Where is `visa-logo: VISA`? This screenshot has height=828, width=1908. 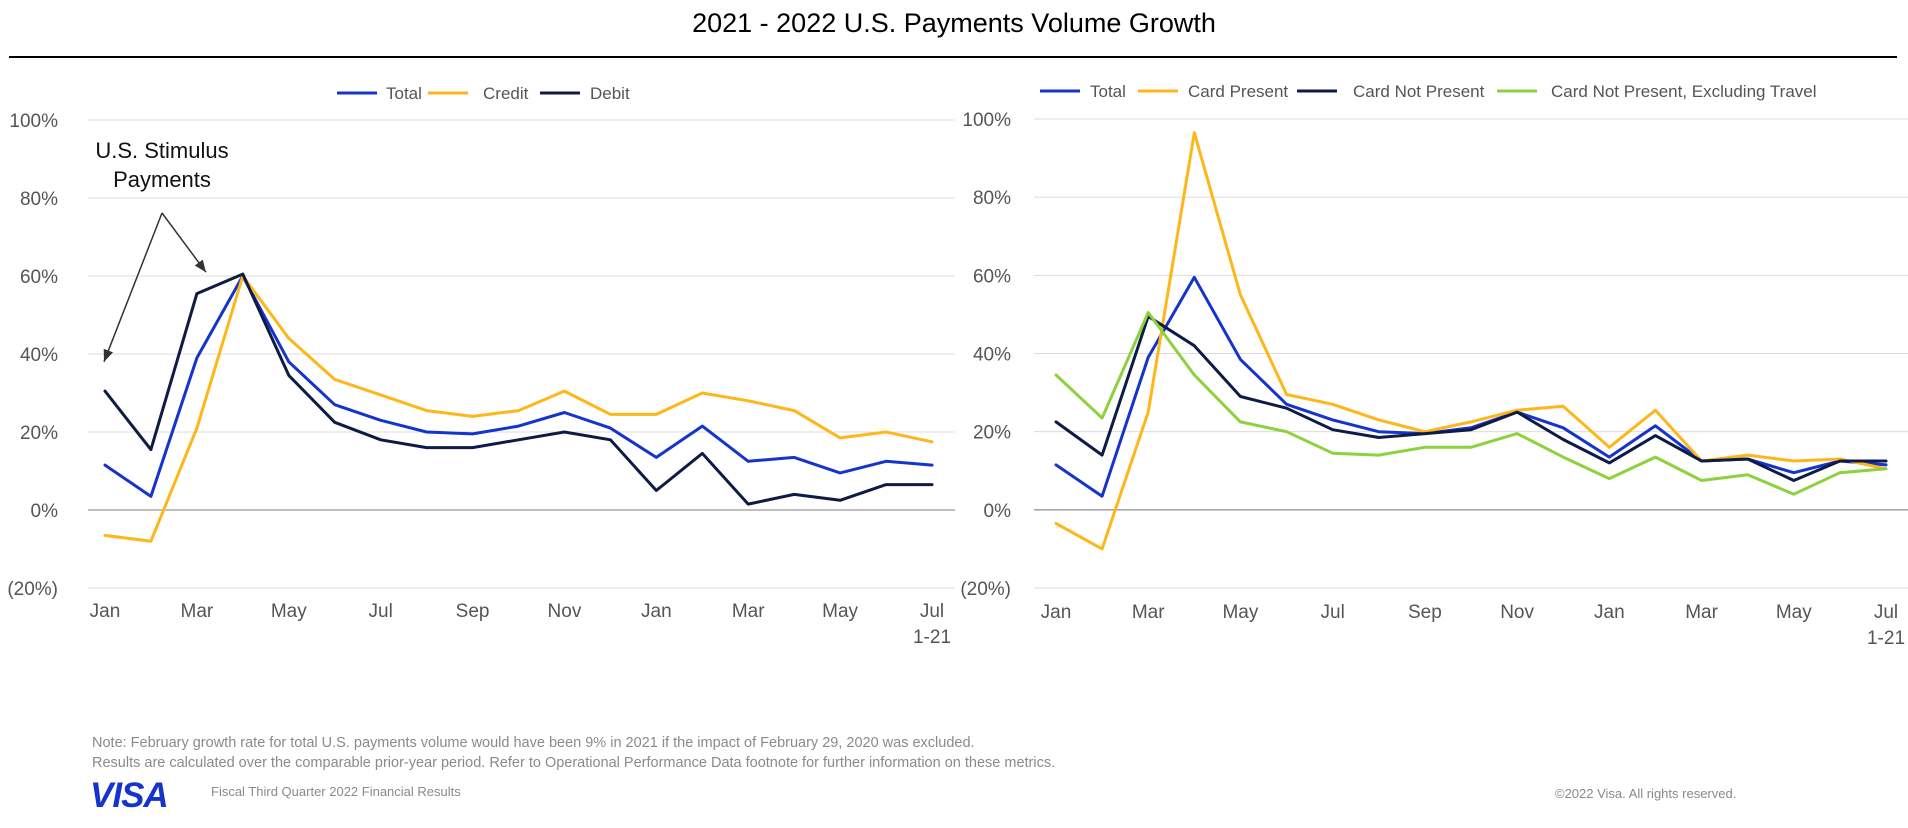
visa-logo: VISA is located at coordinates (129, 794).